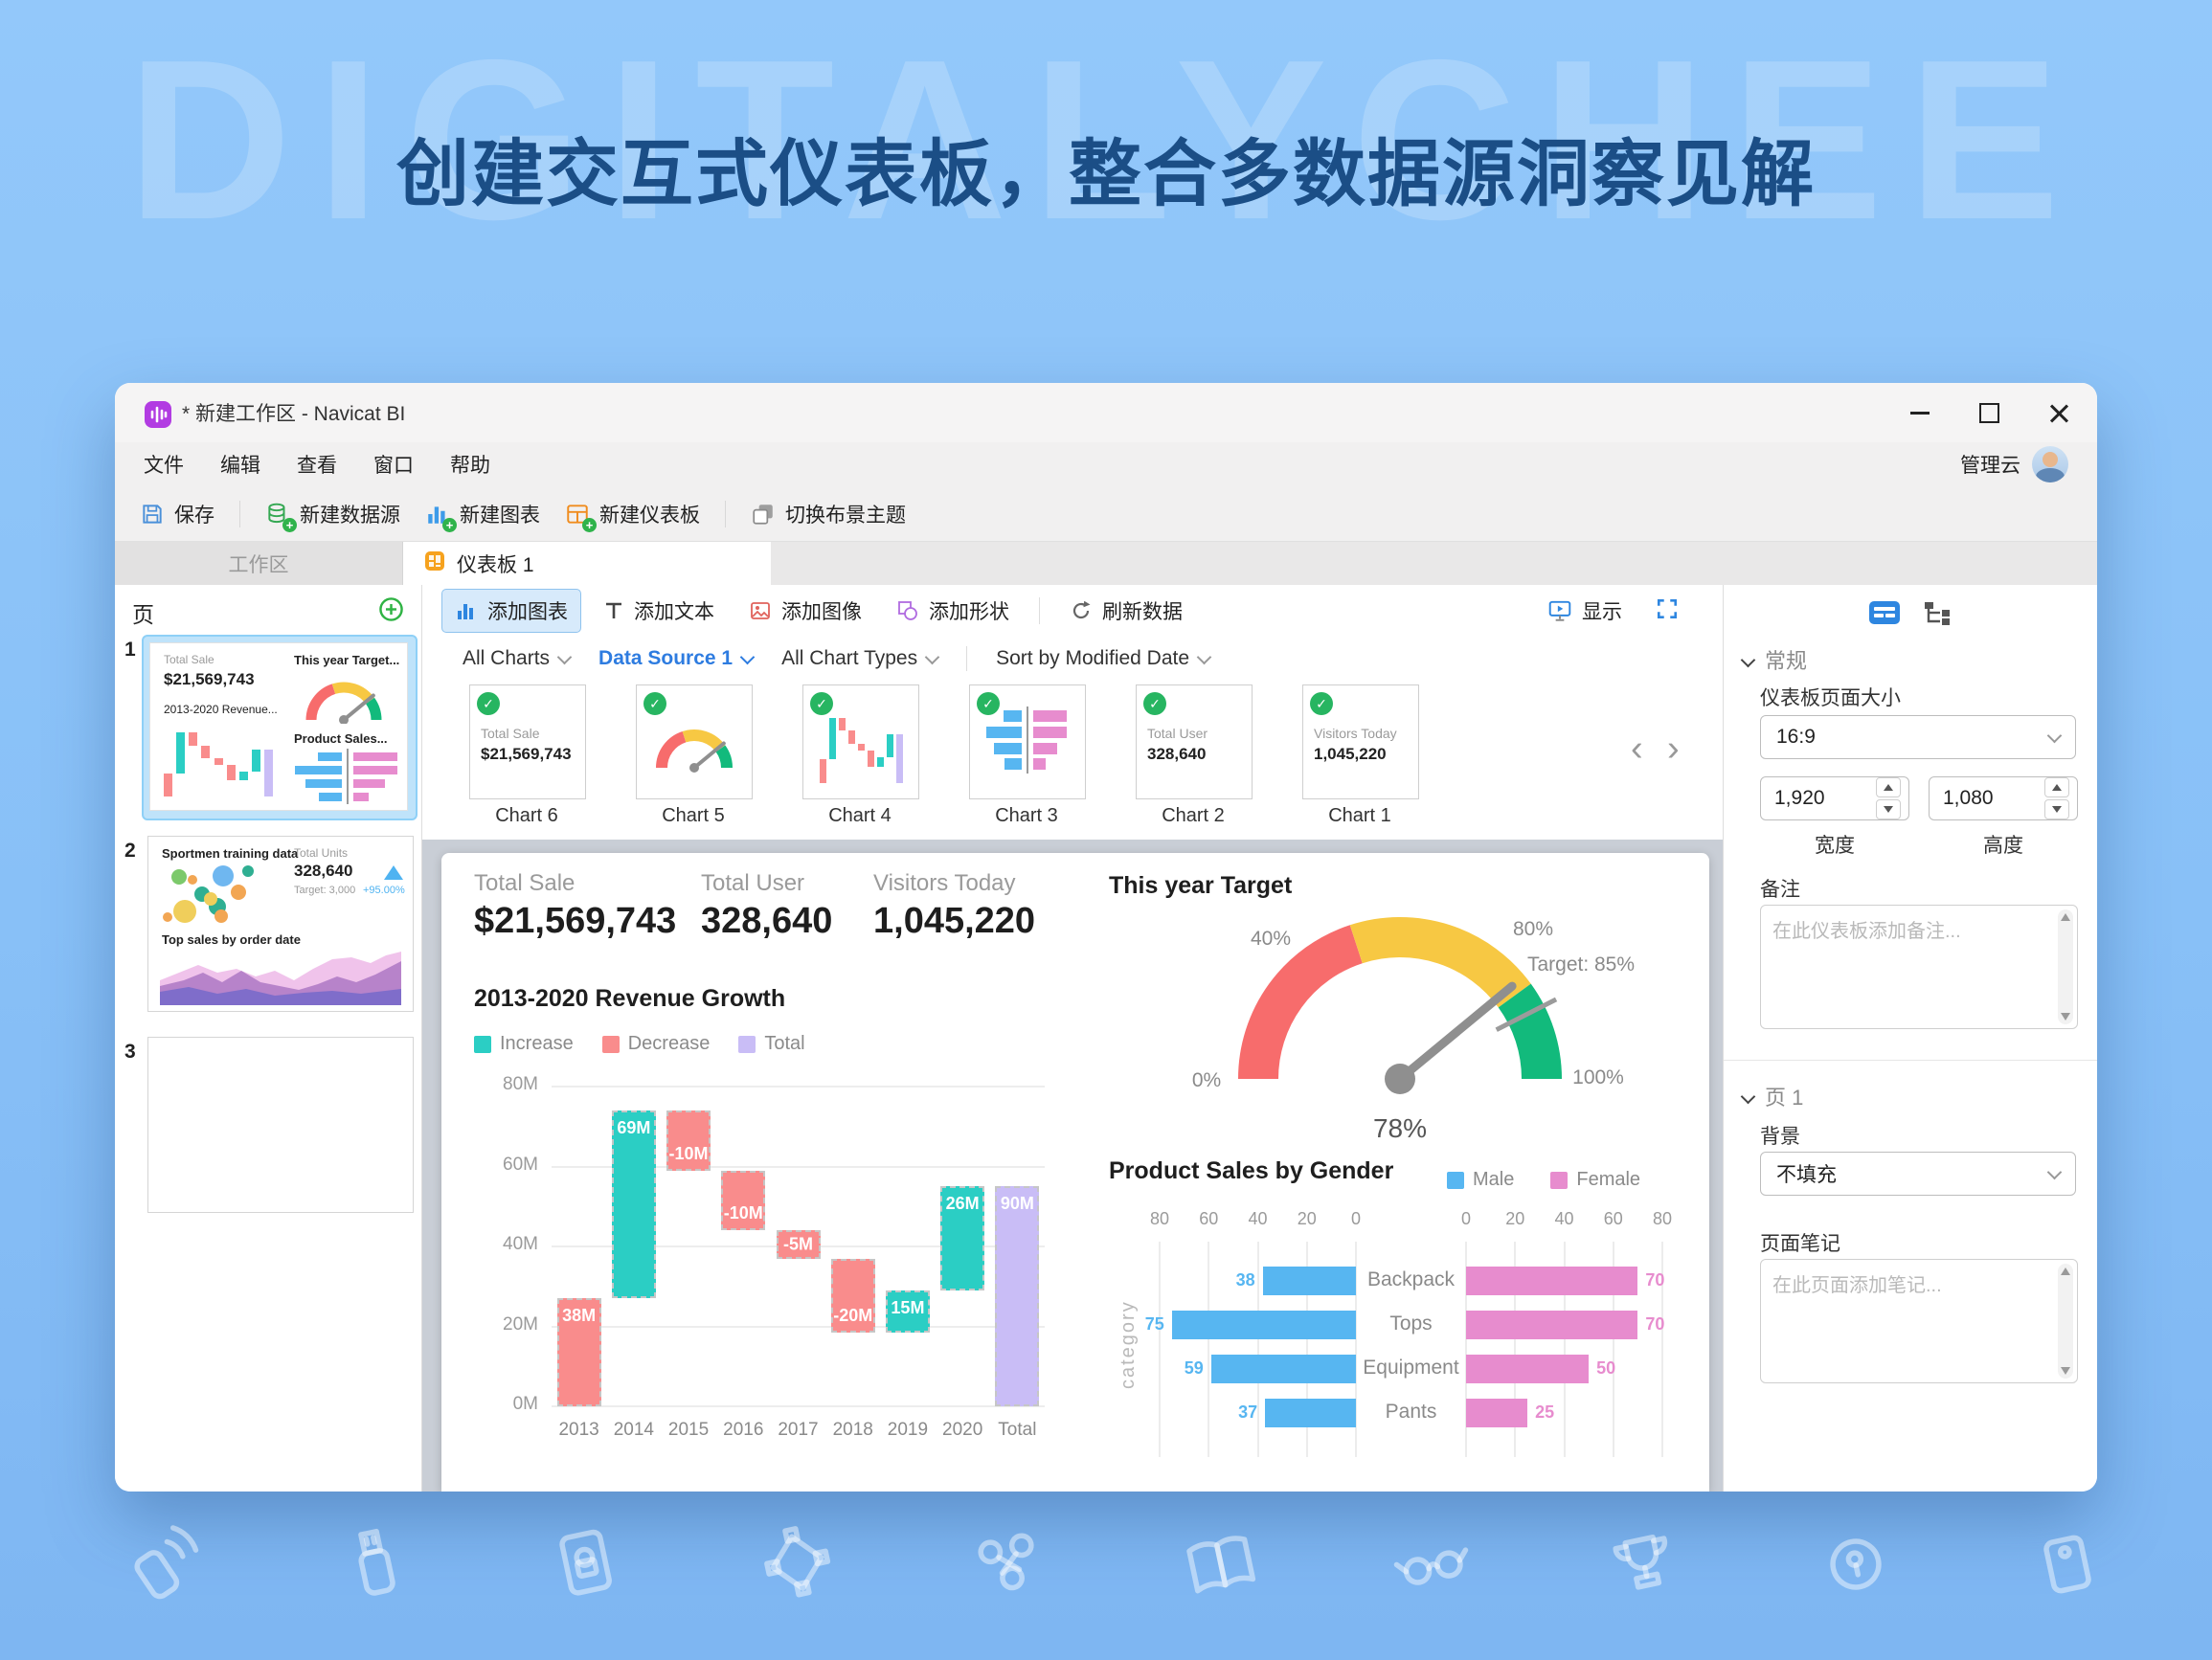  What do you see at coordinates (393, 466) in the screenshot?
I see `menu-window: 窗口` at bounding box center [393, 466].